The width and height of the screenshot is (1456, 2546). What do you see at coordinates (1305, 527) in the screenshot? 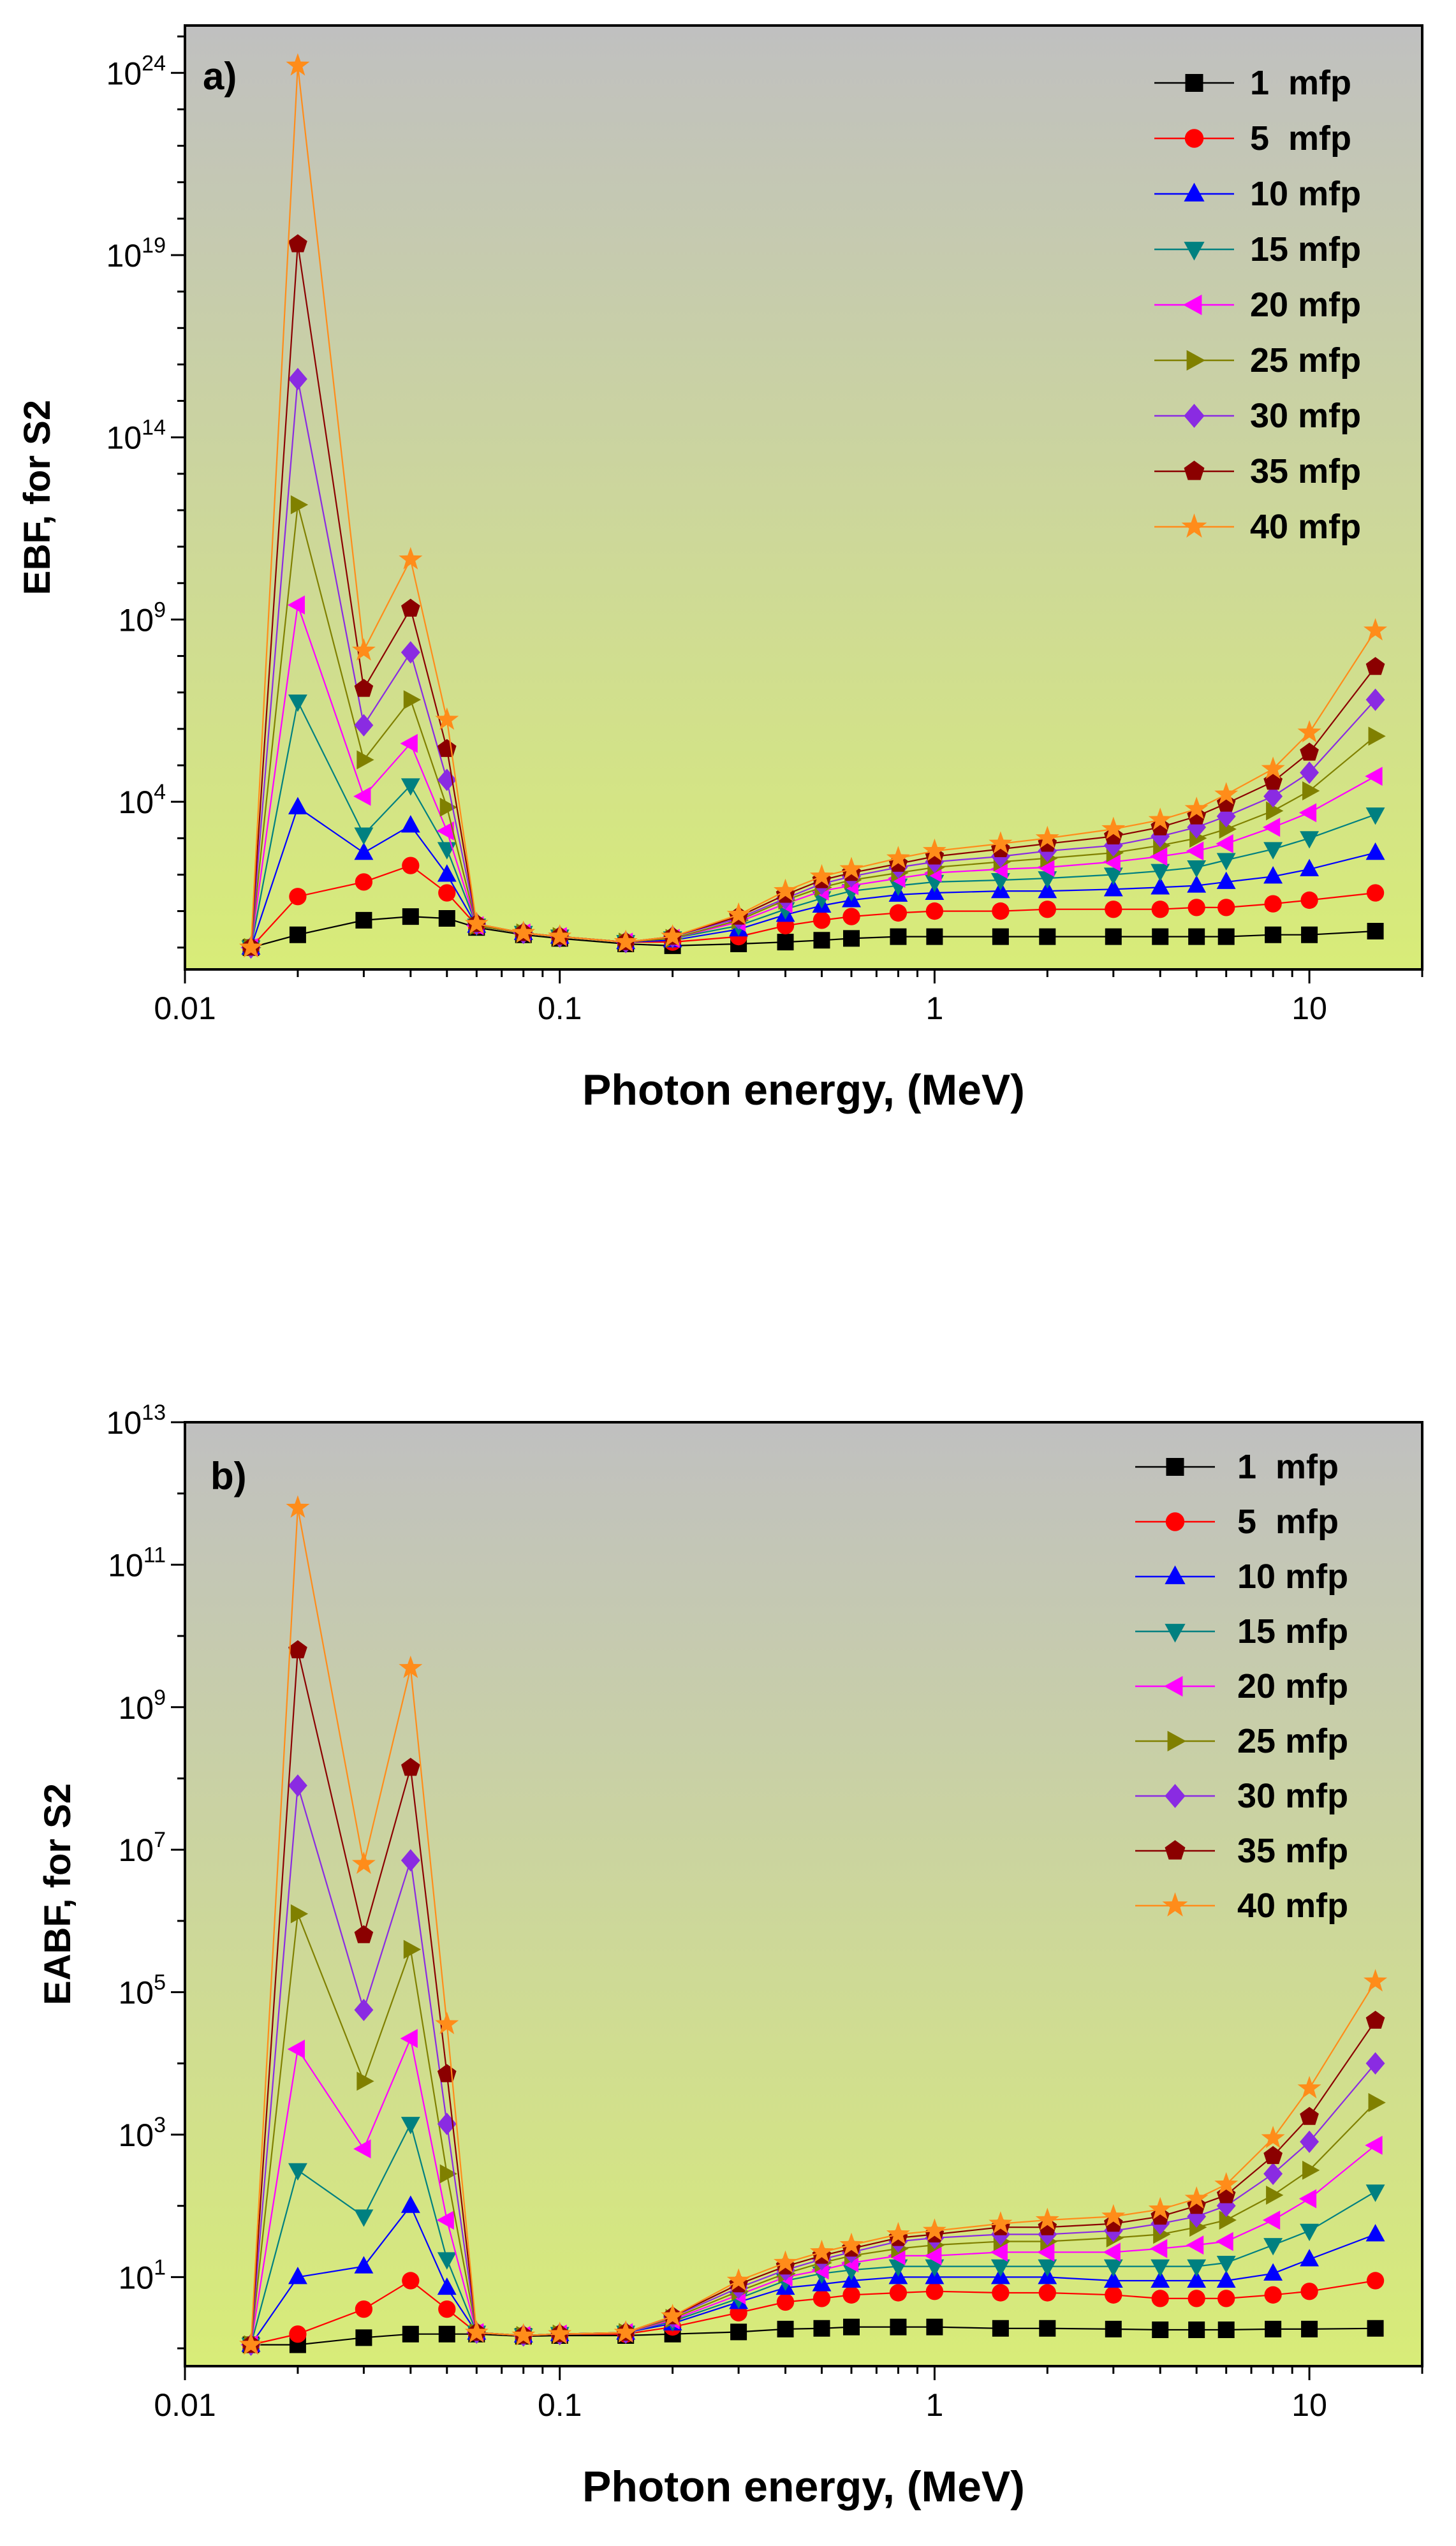
I see `legend-label: 40 mfp` at bounding box center [1305, 527].